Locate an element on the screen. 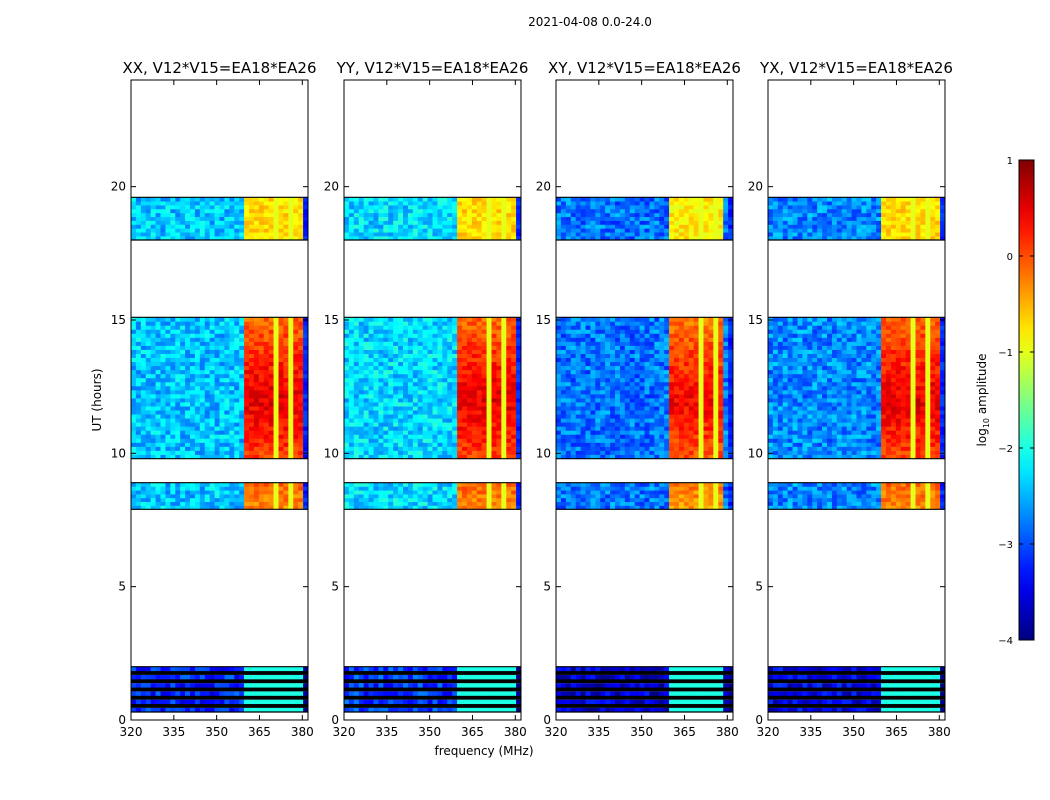  y-tick-label: 15 is located at coordinates (331, 320).